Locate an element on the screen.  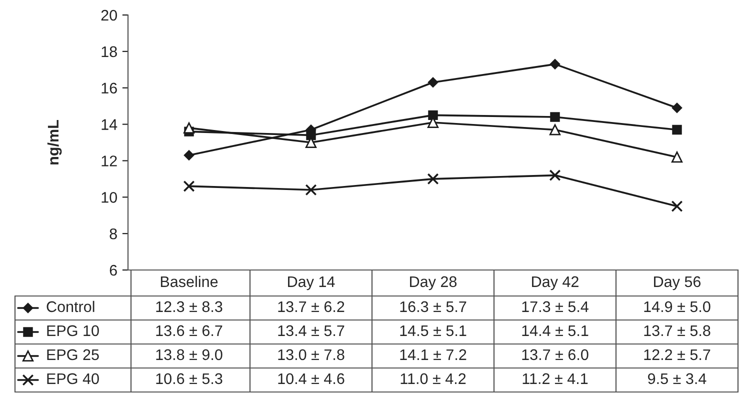
x-tick-label: Day 14 is located at coordinates (311, 283).